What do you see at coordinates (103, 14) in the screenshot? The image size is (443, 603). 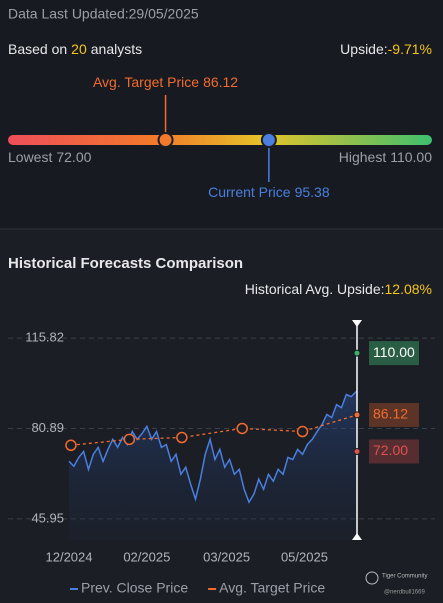 I see `updated: Data Last Updated:29/05/2025` at bounding box center [103, 14].